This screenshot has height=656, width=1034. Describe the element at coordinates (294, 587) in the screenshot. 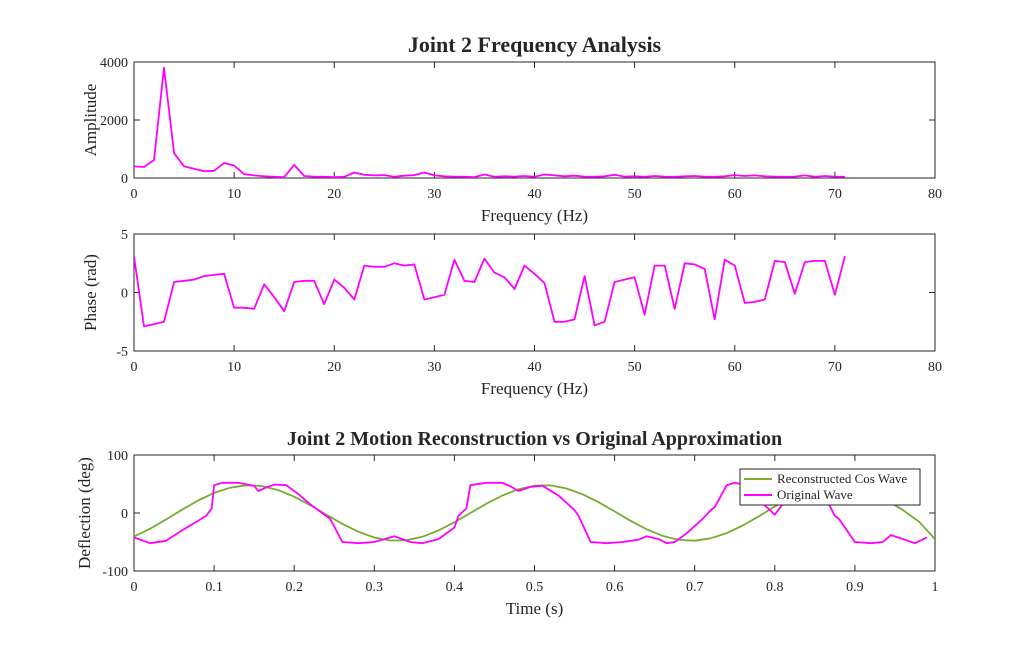

I see `x-tick-label: 0.2` at that location.